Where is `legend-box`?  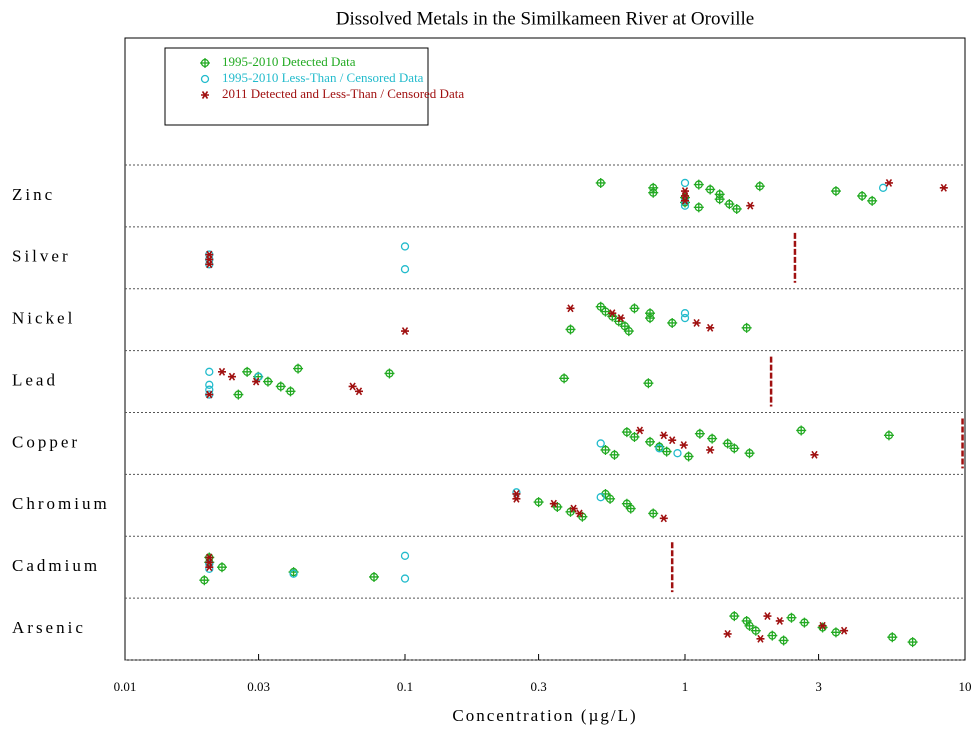
legend-box is located at coordinates (296, 86).